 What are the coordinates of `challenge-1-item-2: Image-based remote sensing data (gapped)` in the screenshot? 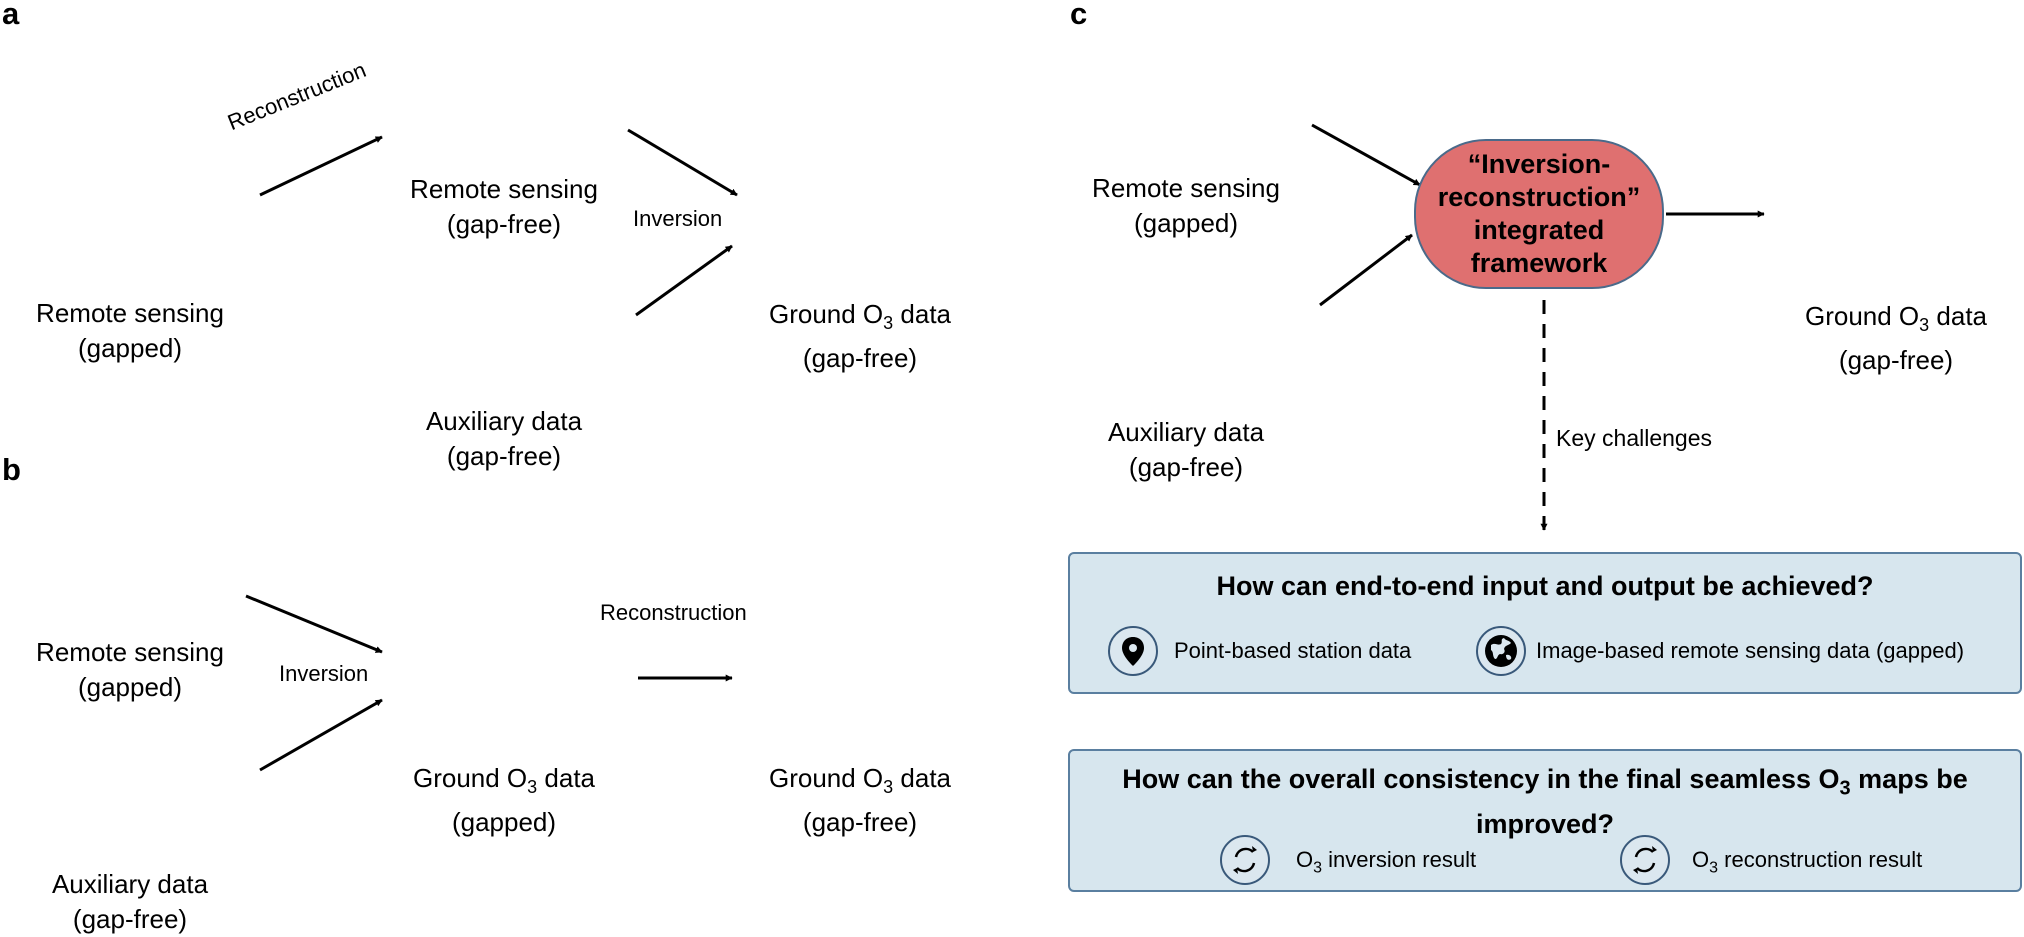 It's located at (1750, 650).